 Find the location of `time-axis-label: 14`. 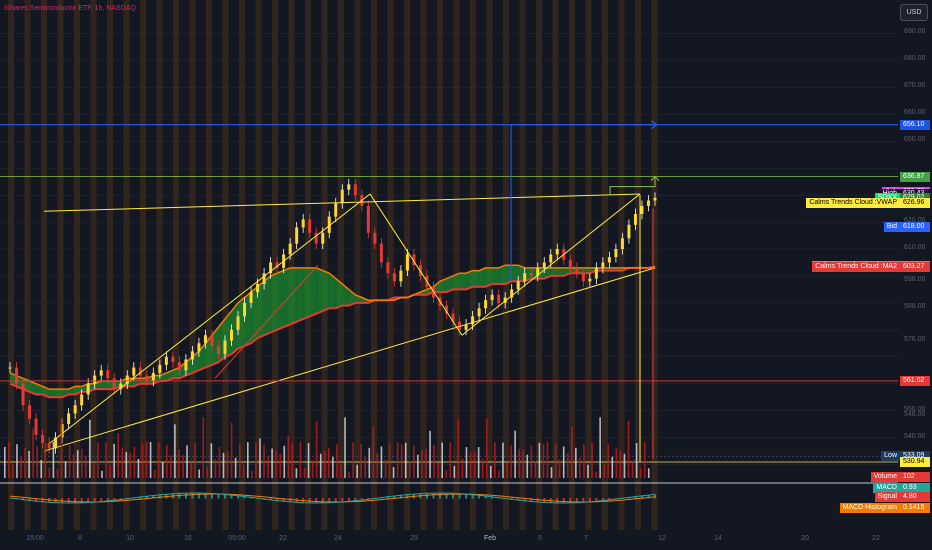

time-axis-label: 14 is located at coordinates (718, 538).